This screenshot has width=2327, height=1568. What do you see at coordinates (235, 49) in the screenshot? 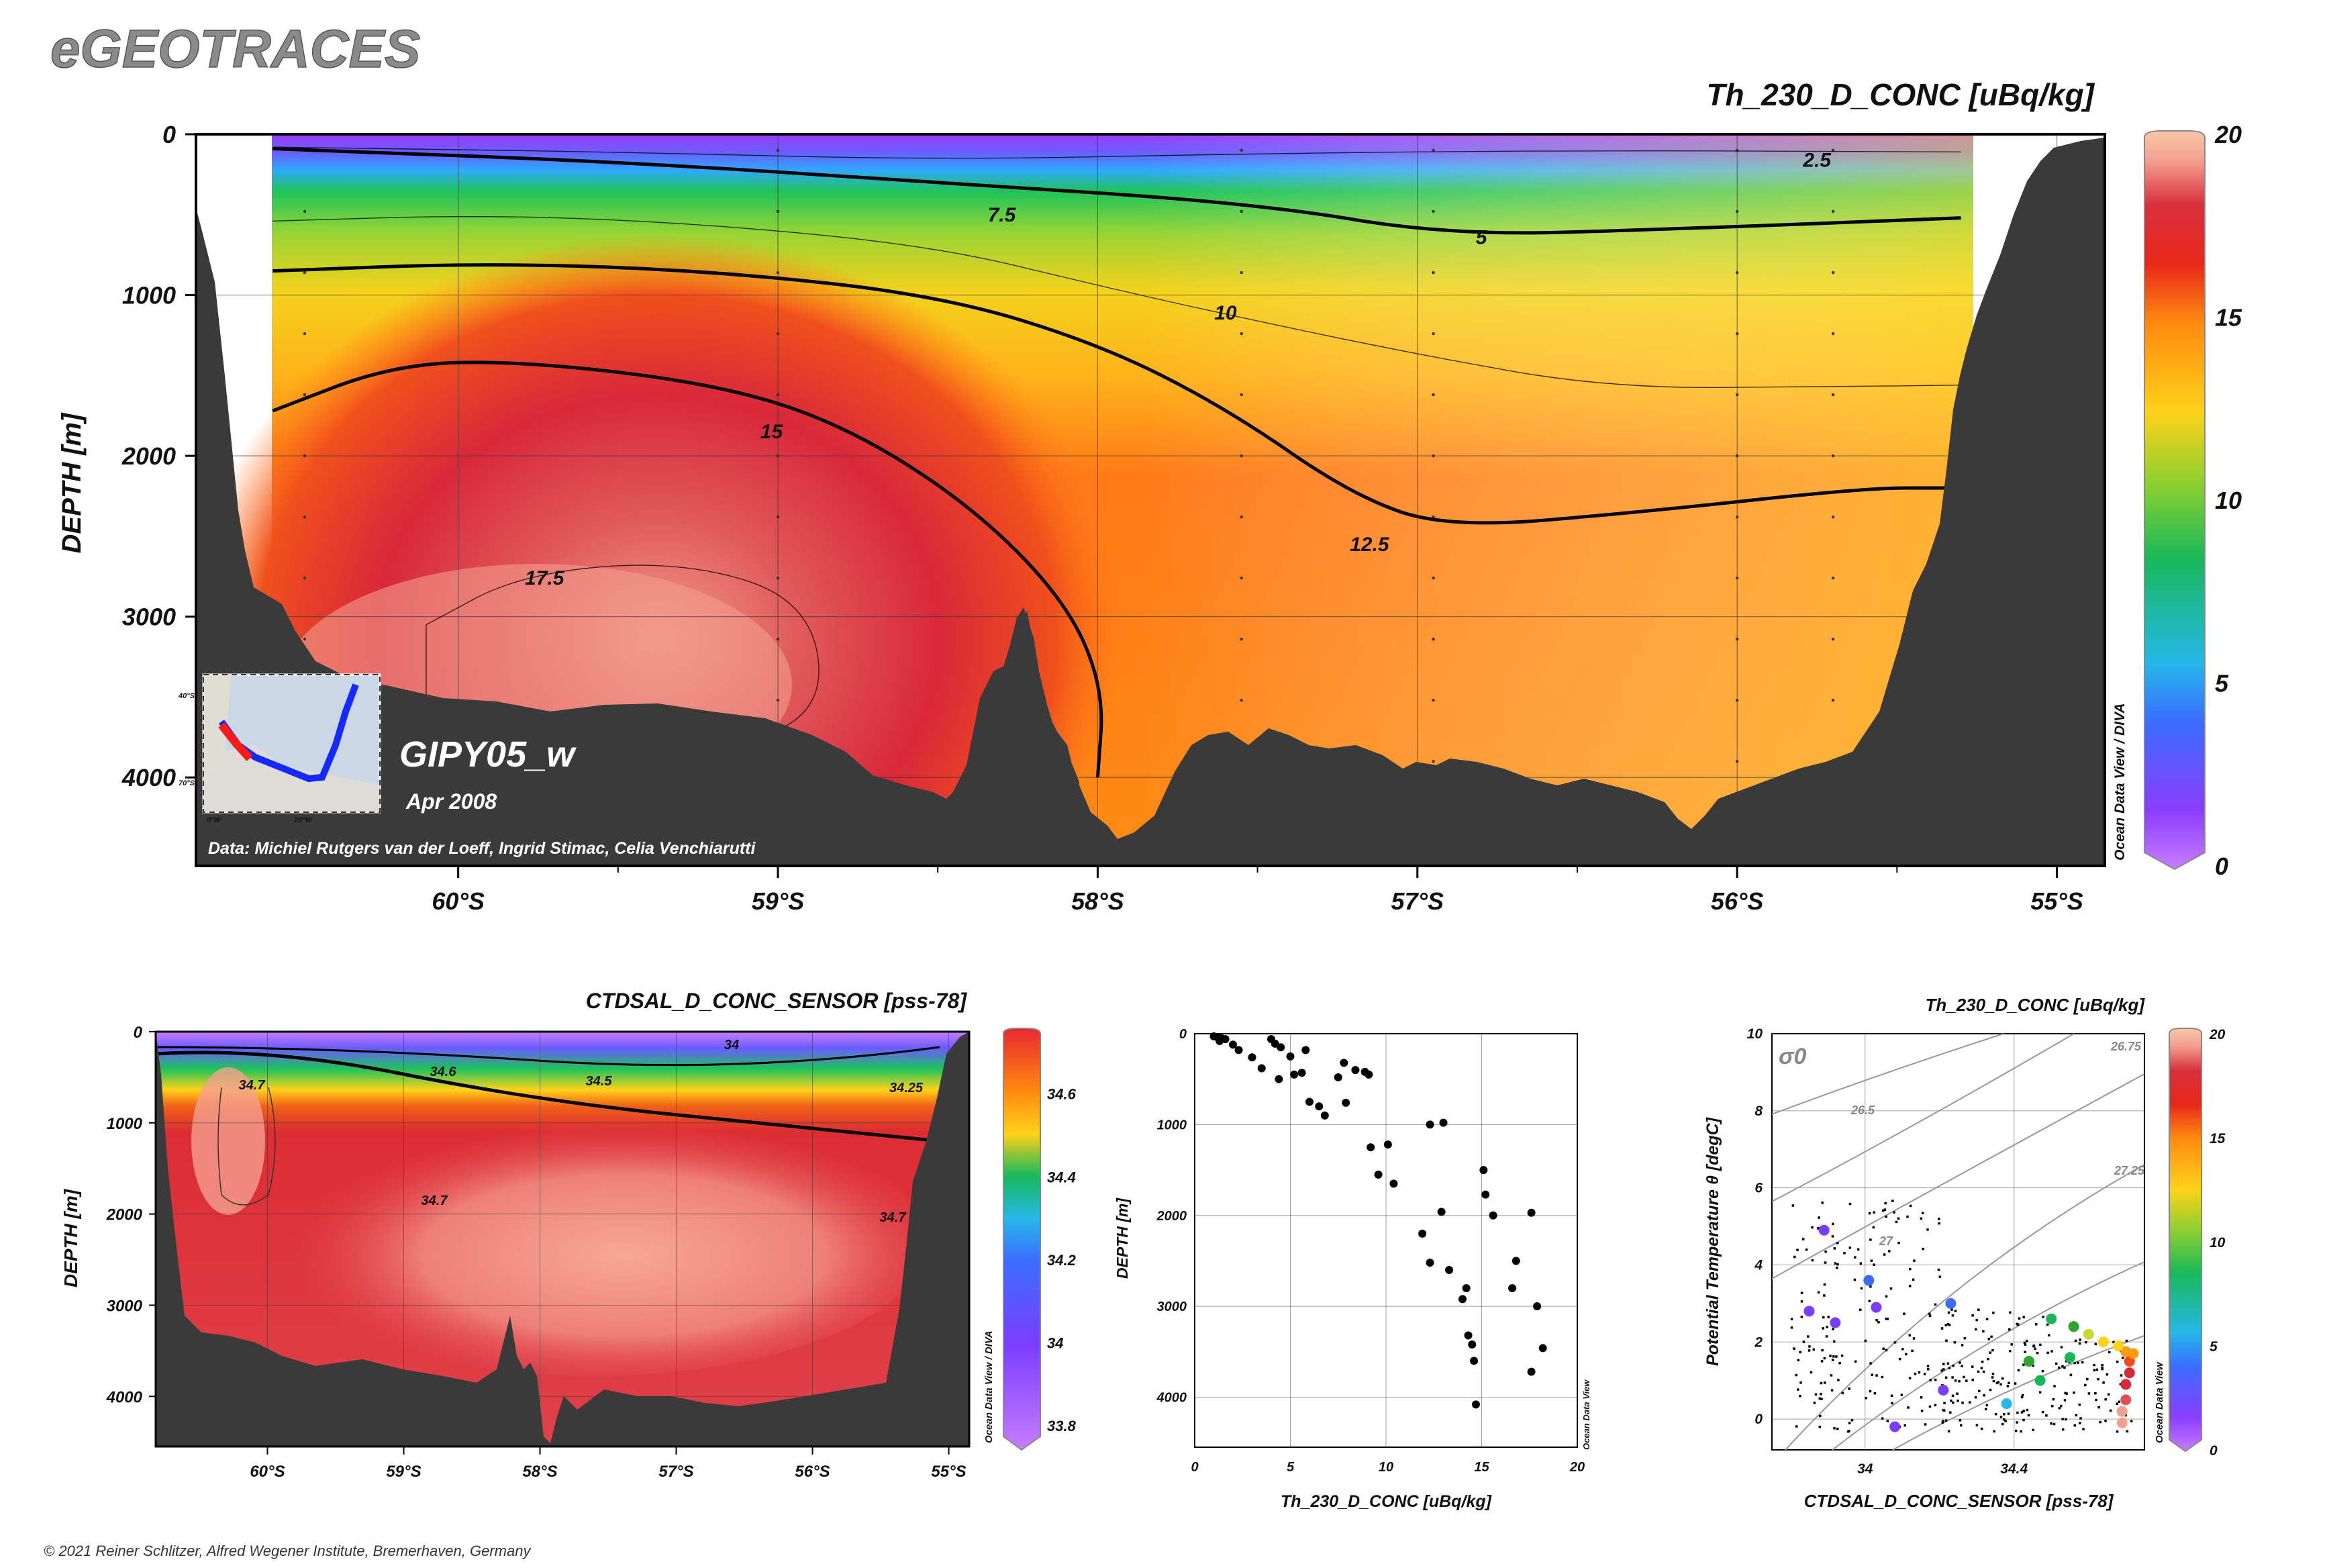
I see `brand-title: eGEOTRACES` at bounding box center [235, 49].